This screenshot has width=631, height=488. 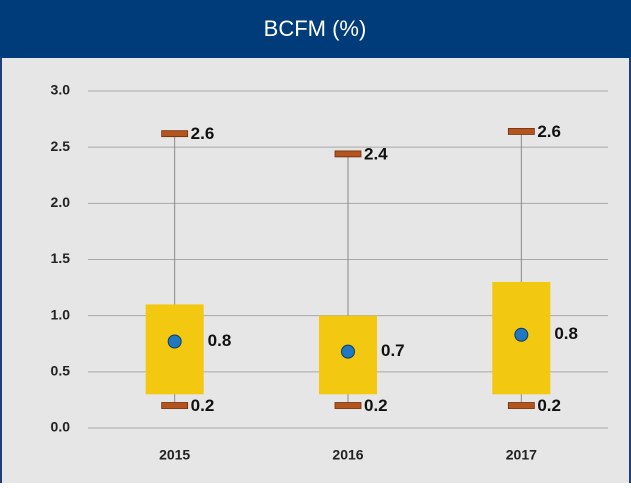 What do you see at coordinates (61, 146) in the screenshot?
I see `y-tick-label: 2.5` at bounding box center [61, 146].